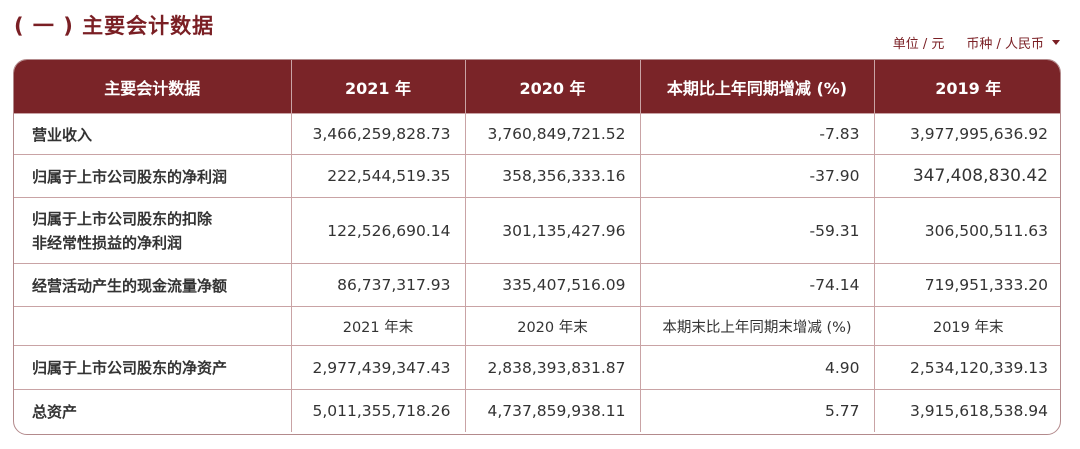 The height and width of the screenshot is (449, 1080). Describe the element at coordinates (152, 230) in the screenshot. I see `row-label: 归属于上市公司股东的扣除 非经常性损益的净利润` at that location.